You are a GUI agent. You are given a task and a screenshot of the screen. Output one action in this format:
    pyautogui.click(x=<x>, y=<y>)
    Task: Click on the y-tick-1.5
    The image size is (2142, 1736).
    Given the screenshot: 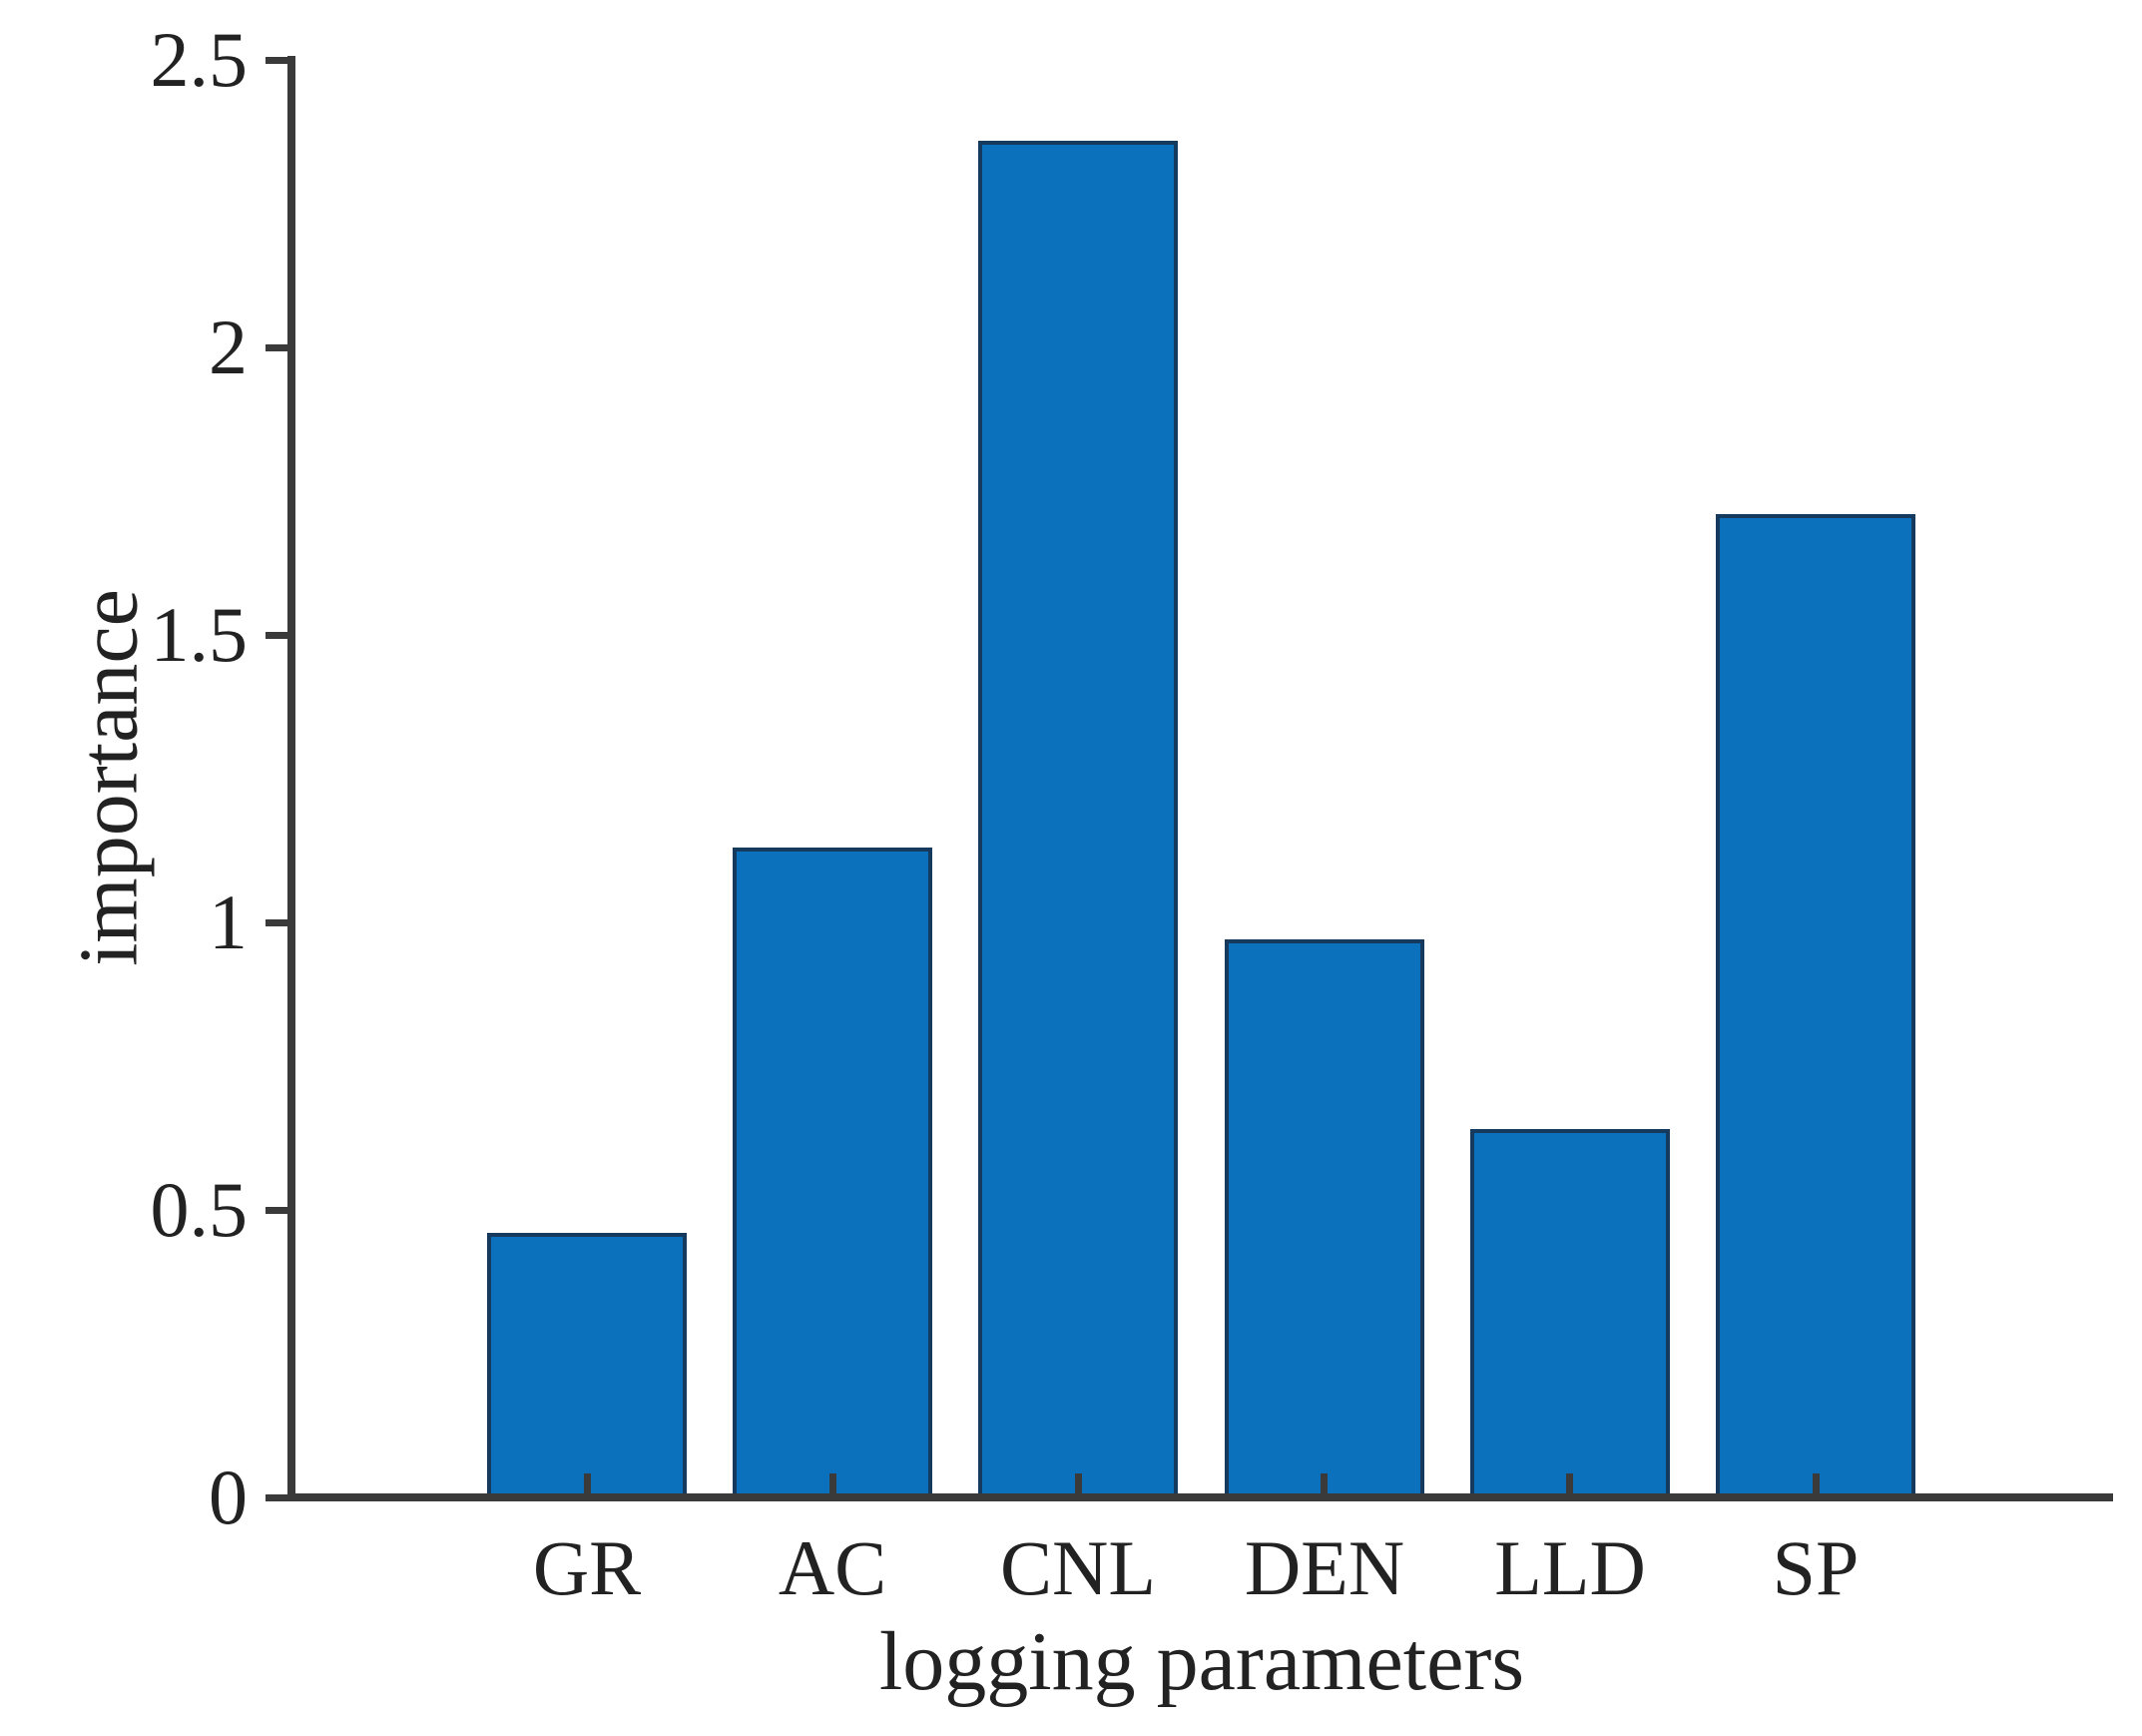 What is the action you would take?
    pyautogui.click(x=278, y=635)
    